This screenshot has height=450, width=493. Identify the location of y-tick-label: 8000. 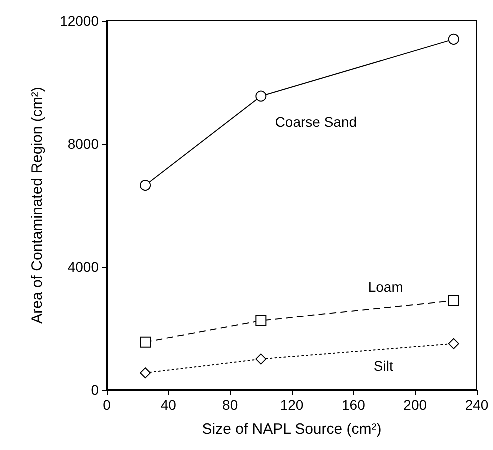
(84, 144).